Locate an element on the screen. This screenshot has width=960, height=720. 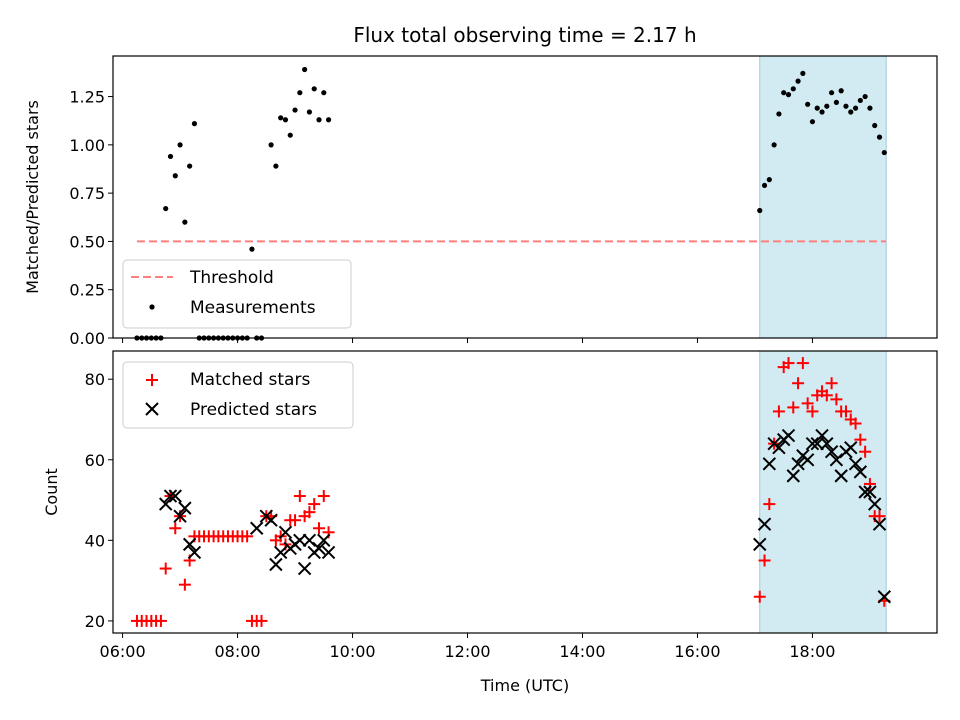
bottom-y-axis-label: Count is located at coordinates (51, 492).